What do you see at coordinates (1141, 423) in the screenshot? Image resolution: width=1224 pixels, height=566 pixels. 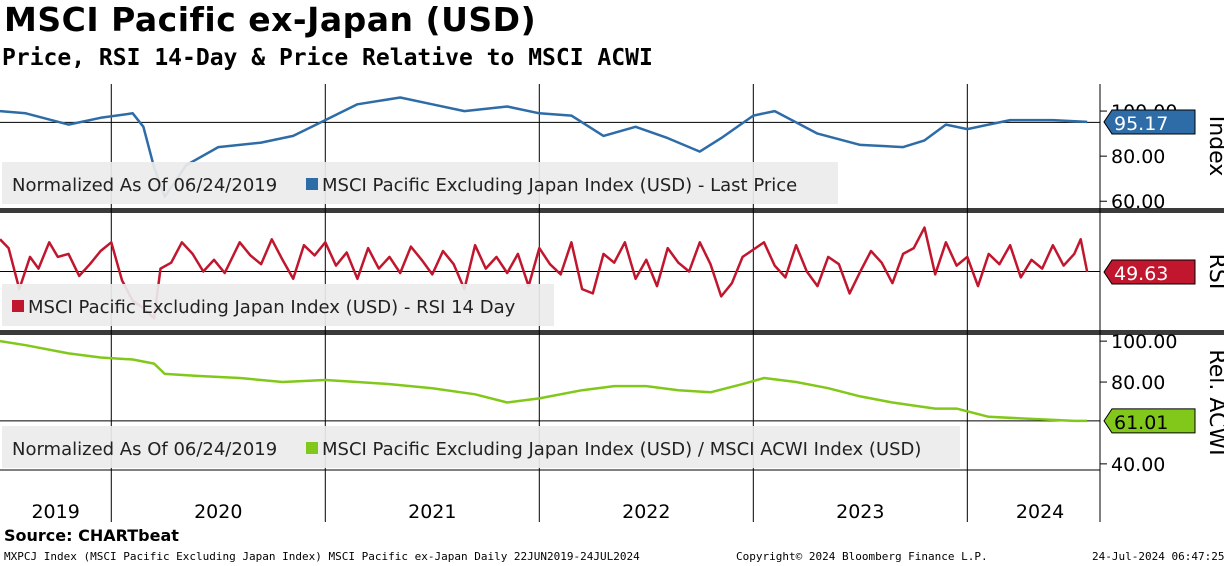 I see `last-value-label: 61.01` at bounding box center [1141, 423].